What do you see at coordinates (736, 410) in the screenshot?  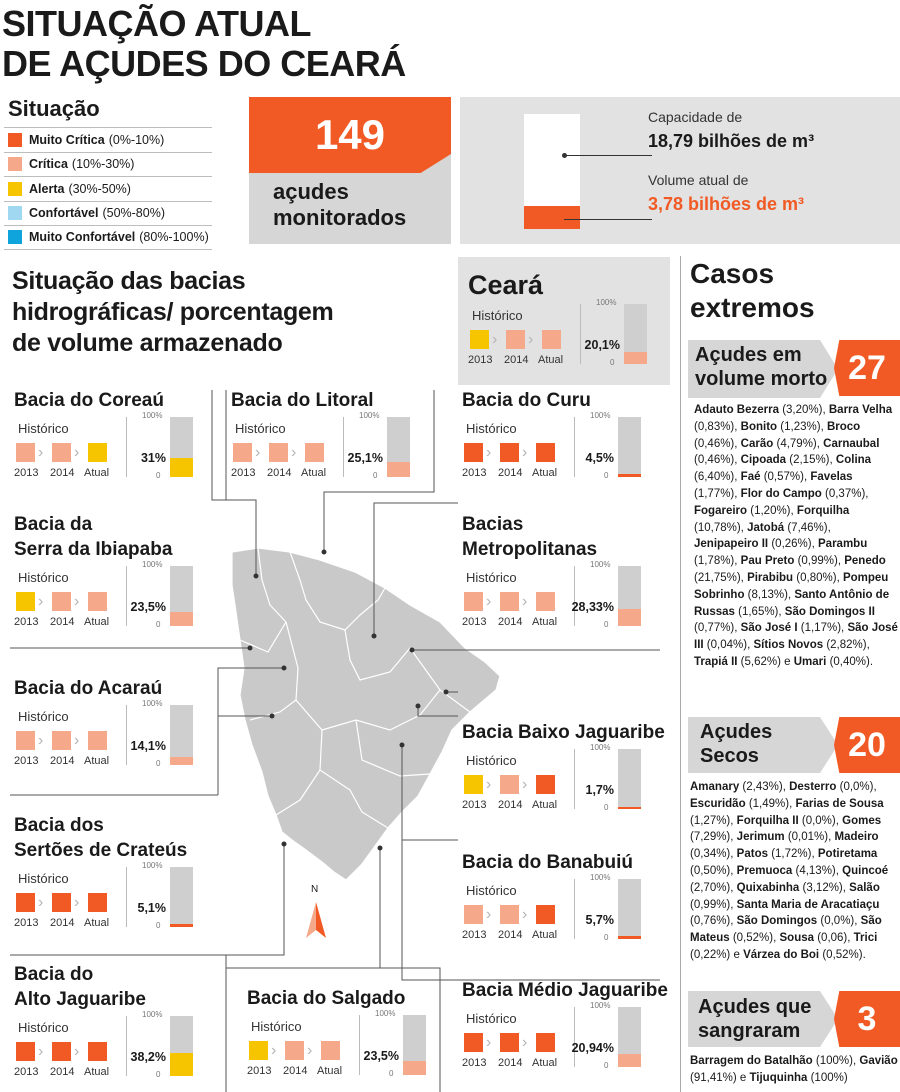 I see `reservoir-name: Adauto Bezerra` at bounding box center [736, 410].